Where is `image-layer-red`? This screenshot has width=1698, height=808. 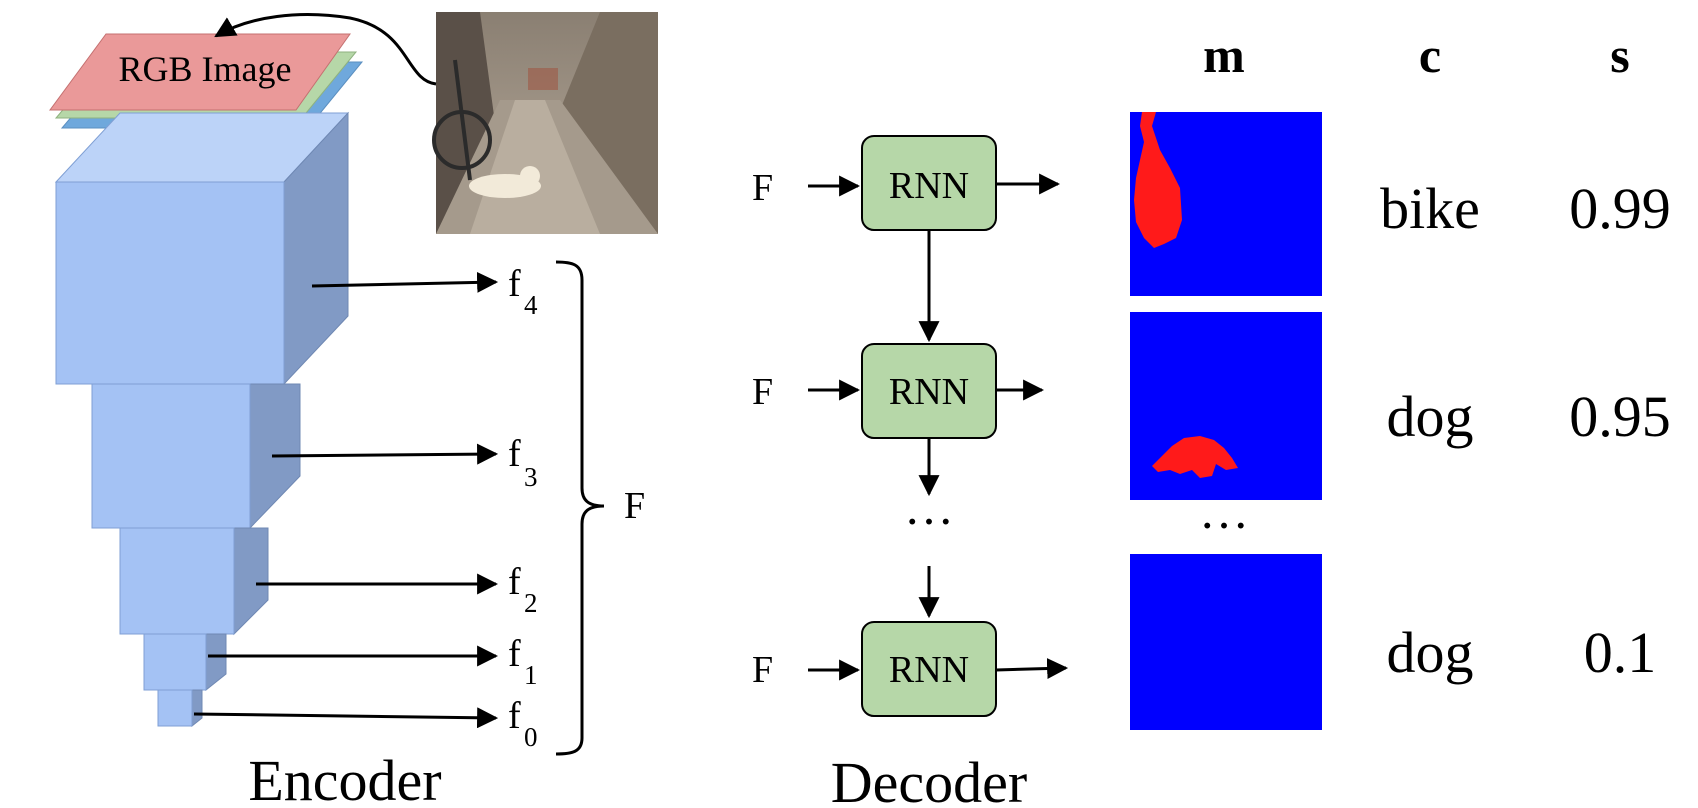 image-layer-red is located at coordinates (200, 72).